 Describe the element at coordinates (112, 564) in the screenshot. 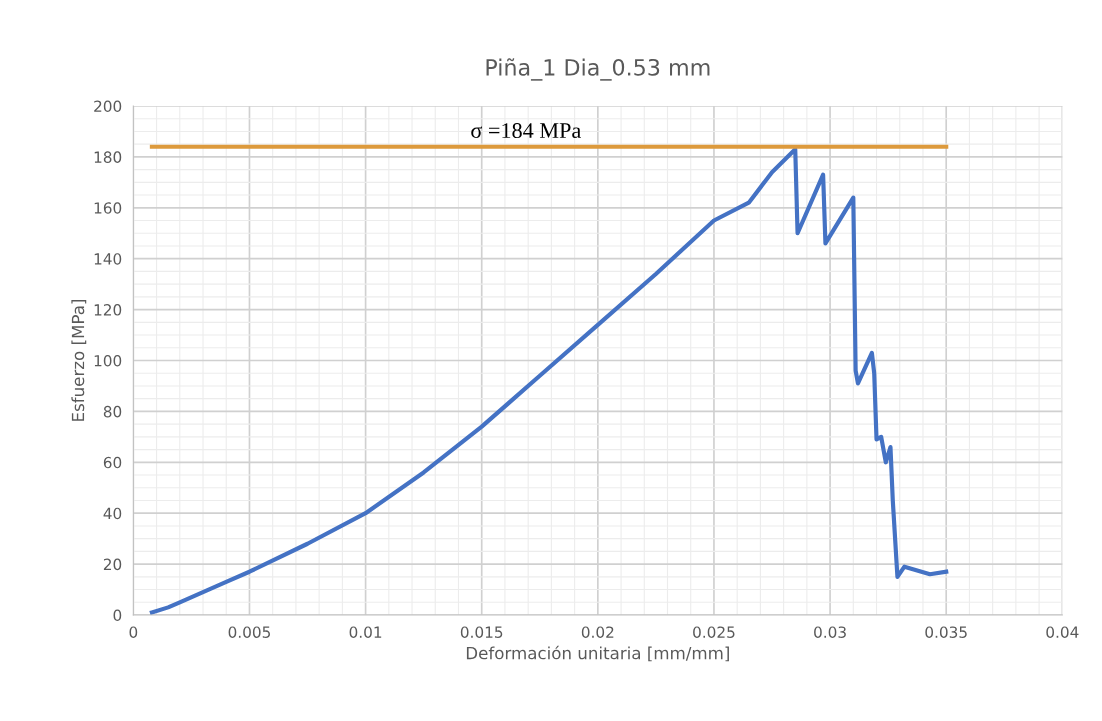

I see `y-tick-label: 20` at that location.